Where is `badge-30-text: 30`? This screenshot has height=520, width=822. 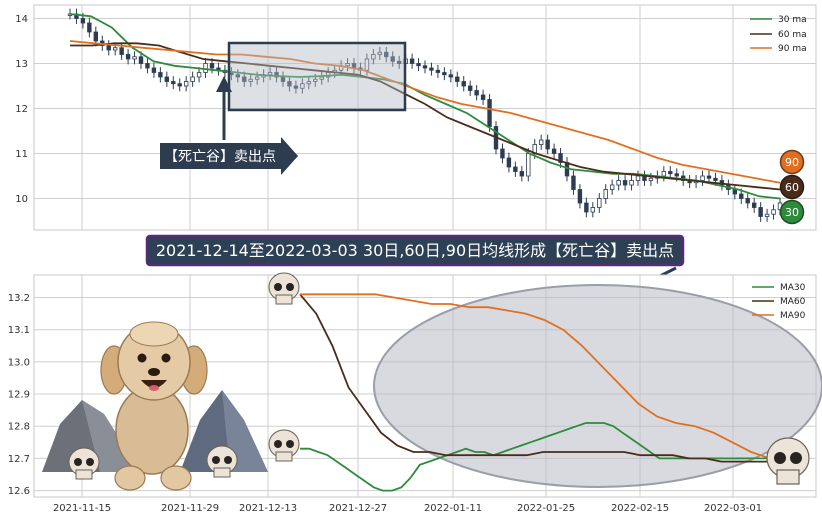 badge-30-text: 30 is located at coordinates (792, 212).